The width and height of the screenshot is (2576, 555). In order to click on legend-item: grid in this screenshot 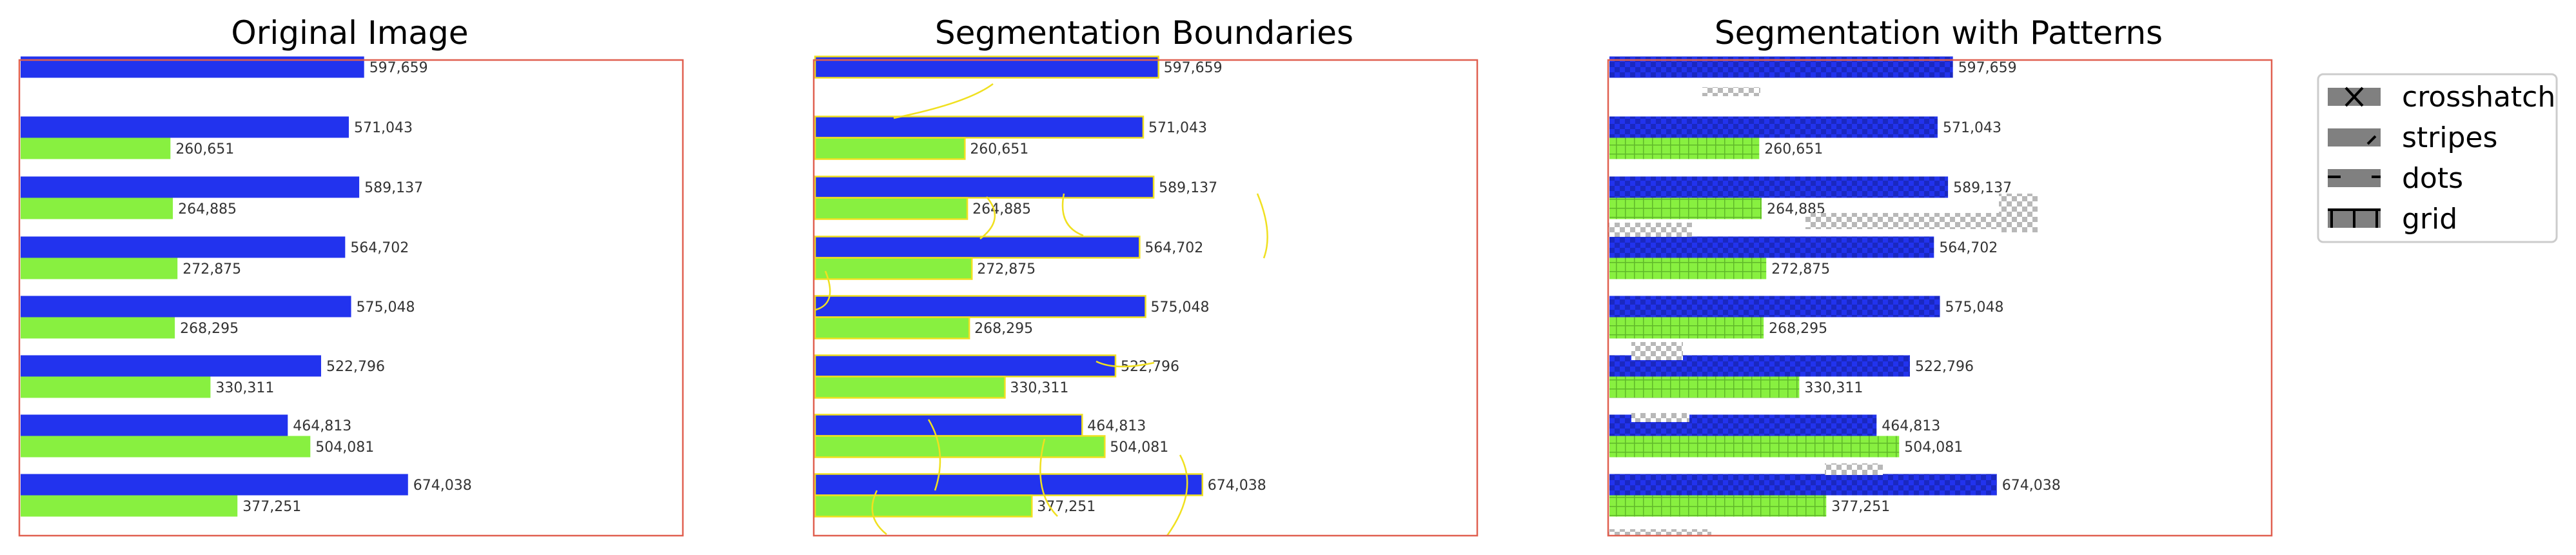, I will do `click(2392, 219)`.